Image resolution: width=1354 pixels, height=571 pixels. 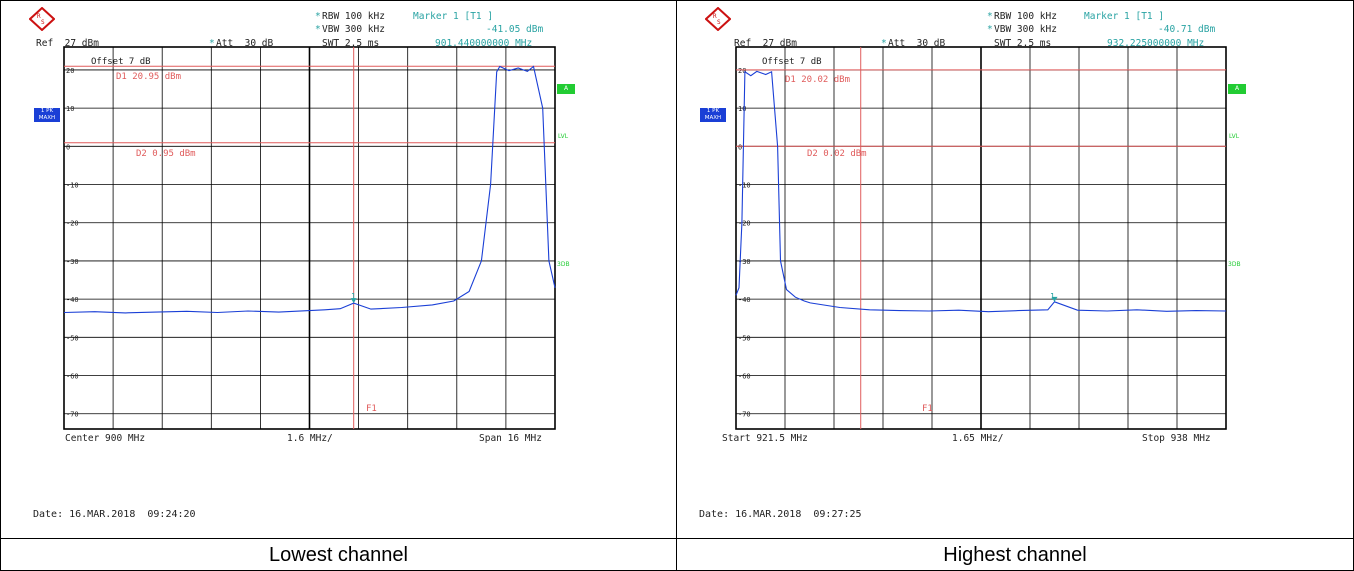 What do you see at coordinates (166, 154) in the screenshot?
I see `d2-label: D2 0.95 dBm` at bounding box center [166, 154].